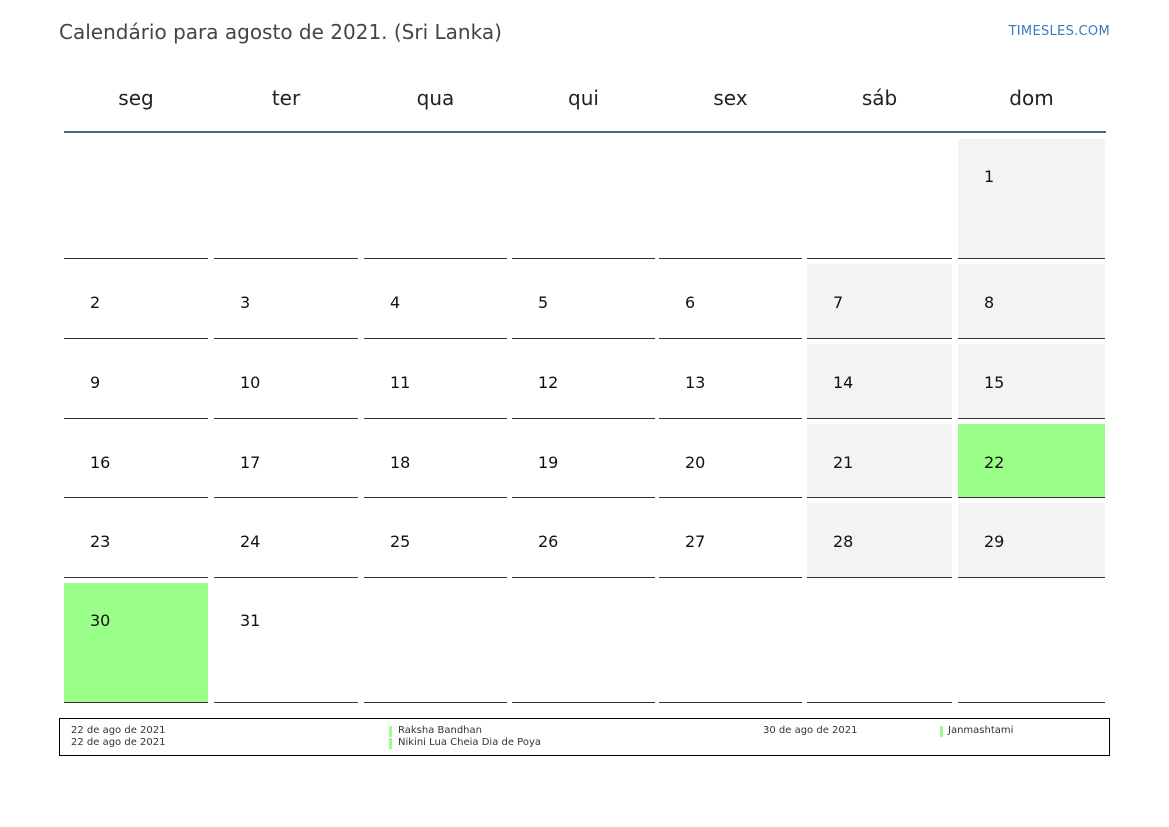 This screenshot has height=827, width=1169. Describe the element at coordinates (879, 301) in the screenshot. I see `day-cell: 7` at that location.